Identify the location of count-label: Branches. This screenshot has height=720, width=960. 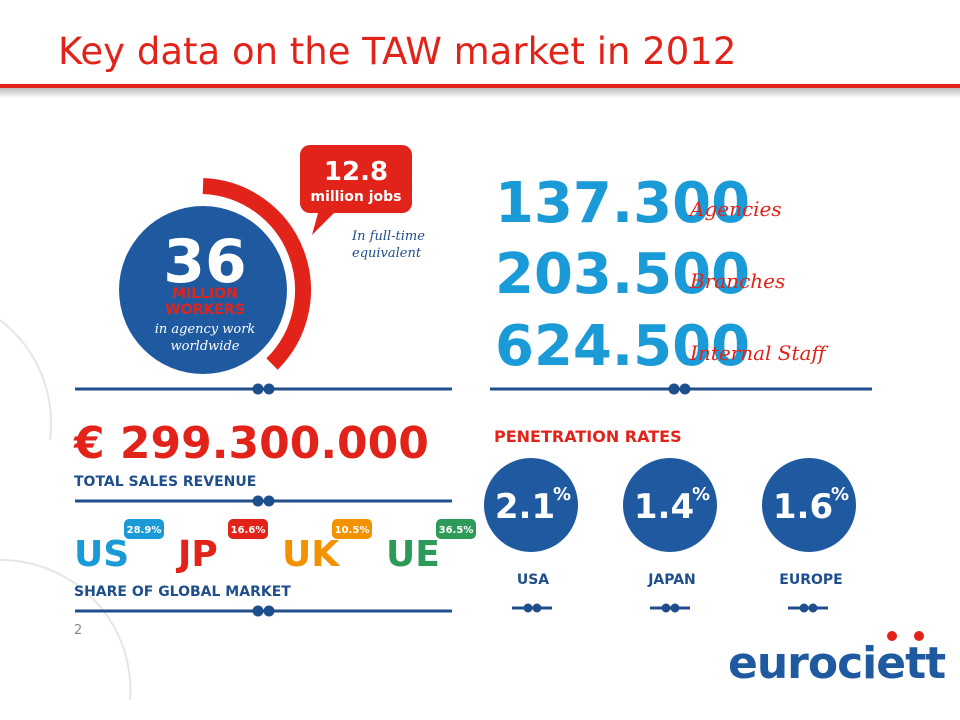
(737, 281).